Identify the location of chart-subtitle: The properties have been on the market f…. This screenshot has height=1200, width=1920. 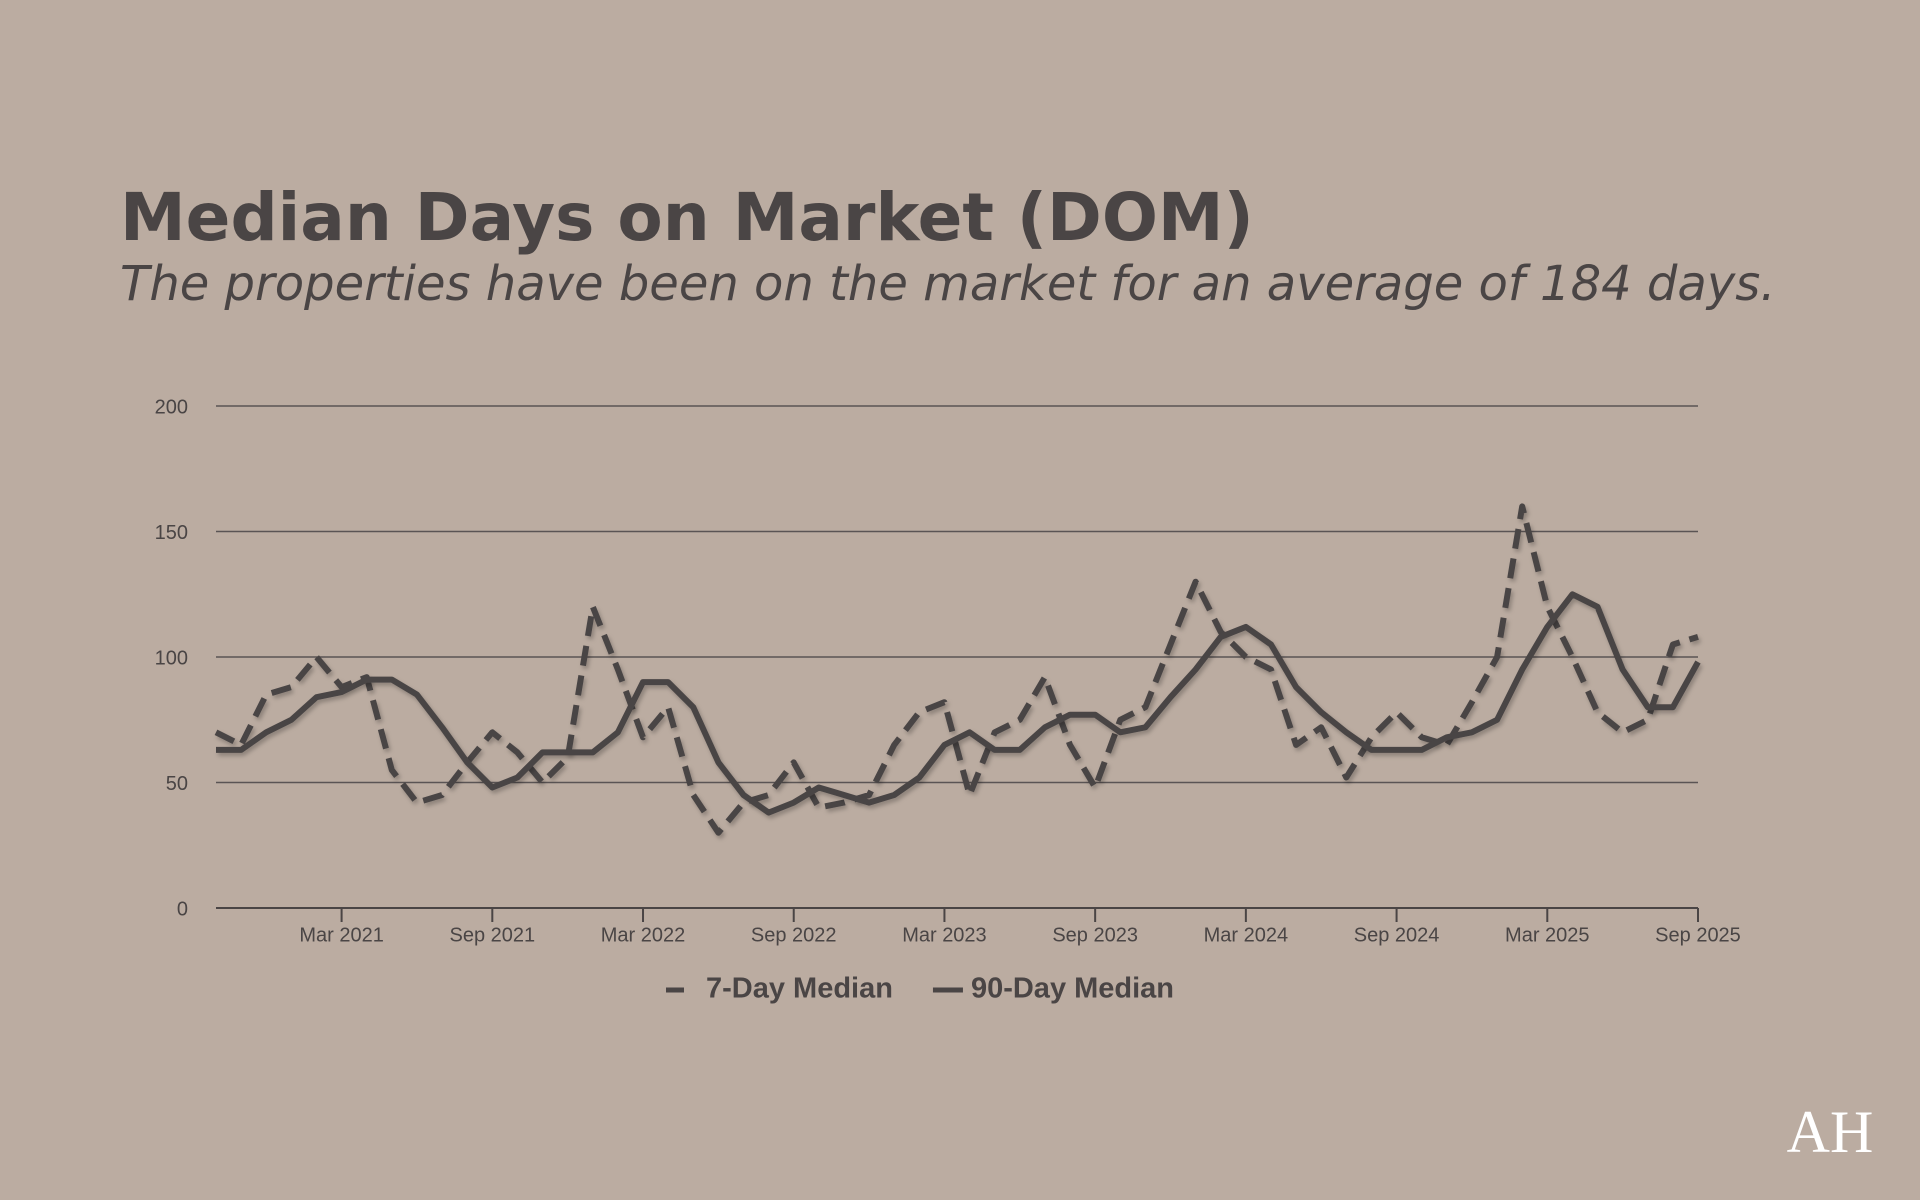
(947, 284).